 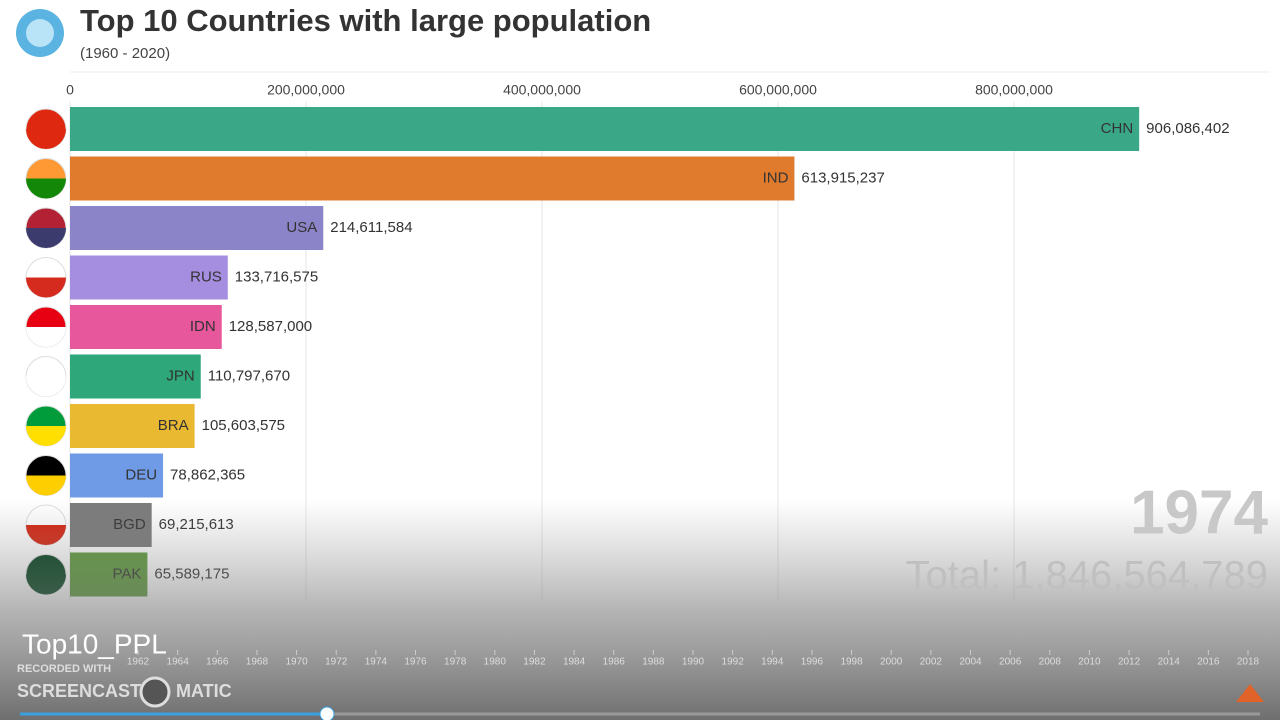 I want to click on x-tick-label: 600,000,000, so click(x=778, y=90).